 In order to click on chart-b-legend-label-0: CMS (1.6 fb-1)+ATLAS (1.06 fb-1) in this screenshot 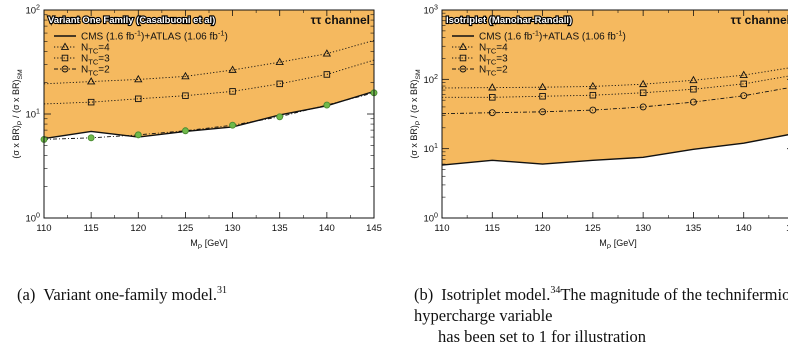, I will do `click(552, 36)`.